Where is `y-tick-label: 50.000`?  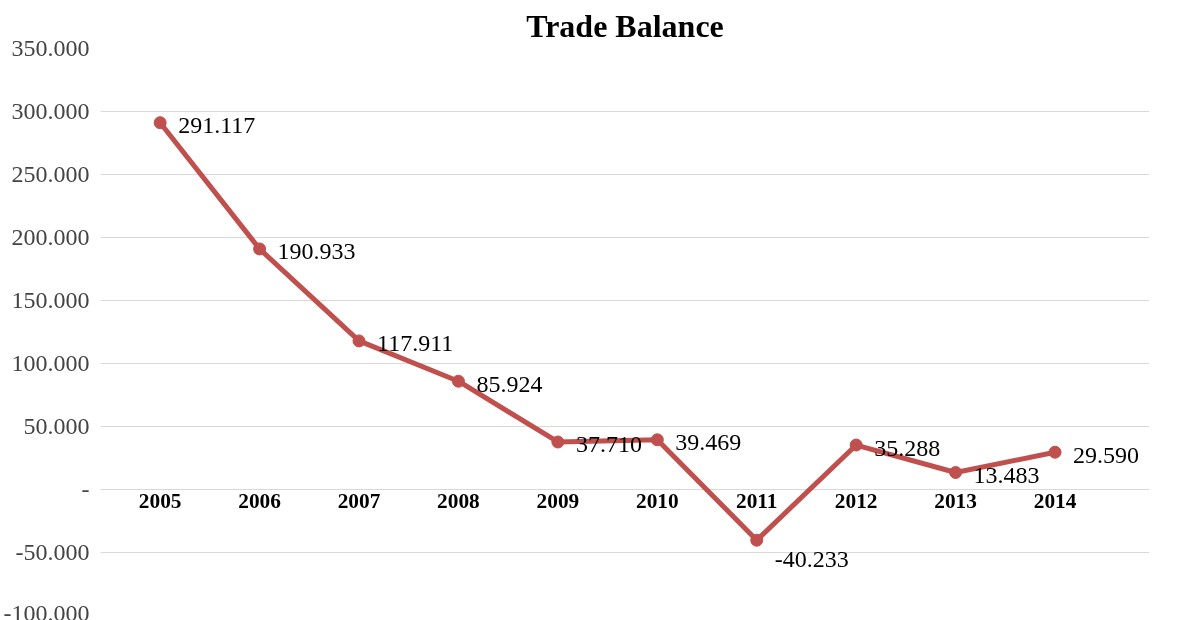 y-tick-label: 50.000 is located at coordinates (56, 426).